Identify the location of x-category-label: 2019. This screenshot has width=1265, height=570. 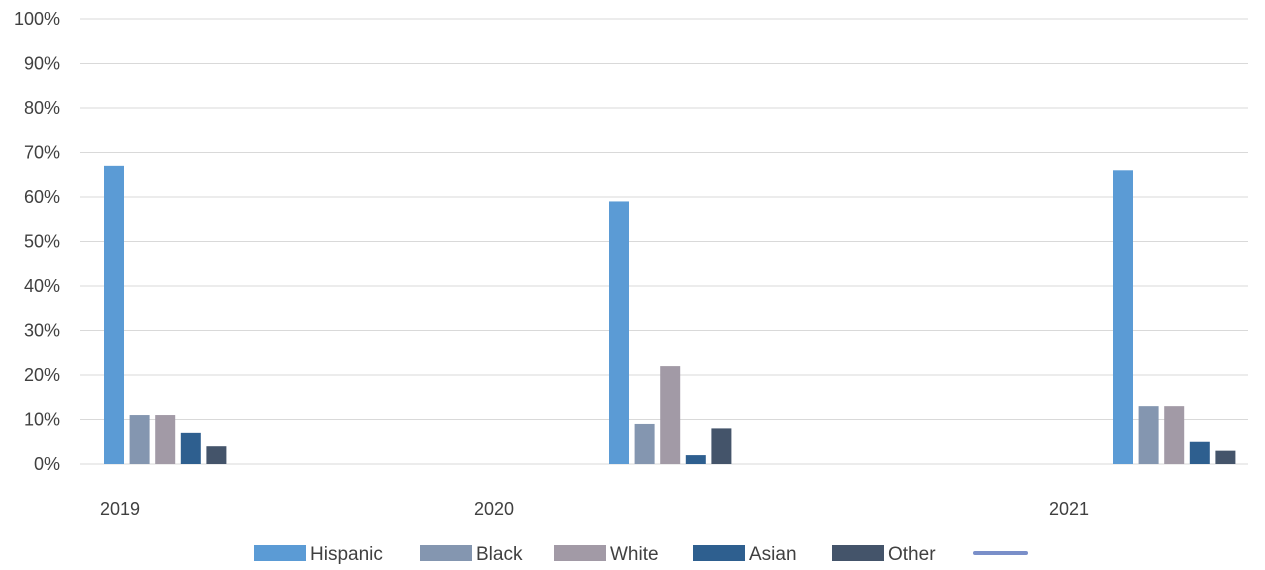
(120, 509).